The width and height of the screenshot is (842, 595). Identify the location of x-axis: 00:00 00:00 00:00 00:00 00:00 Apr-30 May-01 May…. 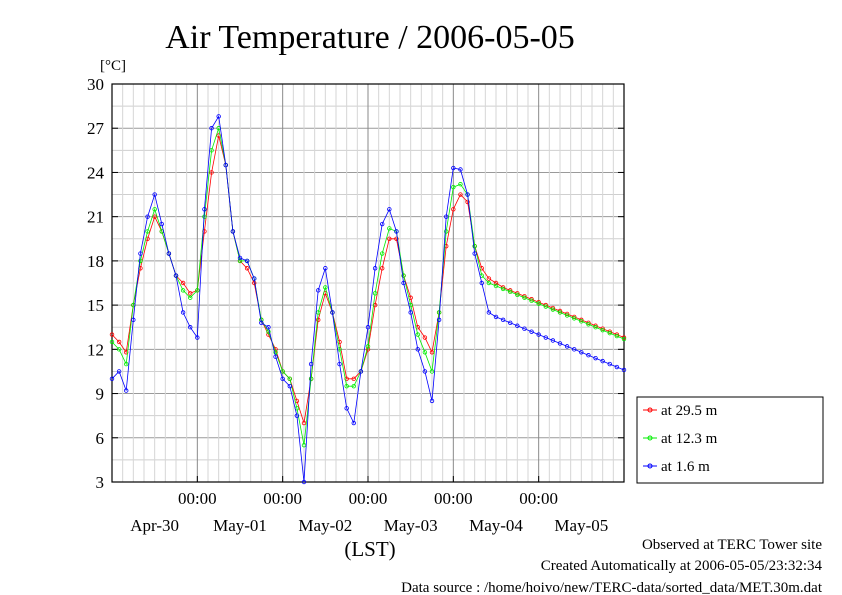
(369, 505).